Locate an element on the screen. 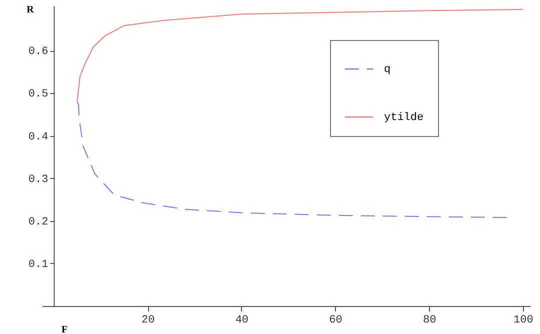  y-tick-label: 0.5 is located at coordinates (38, 94).